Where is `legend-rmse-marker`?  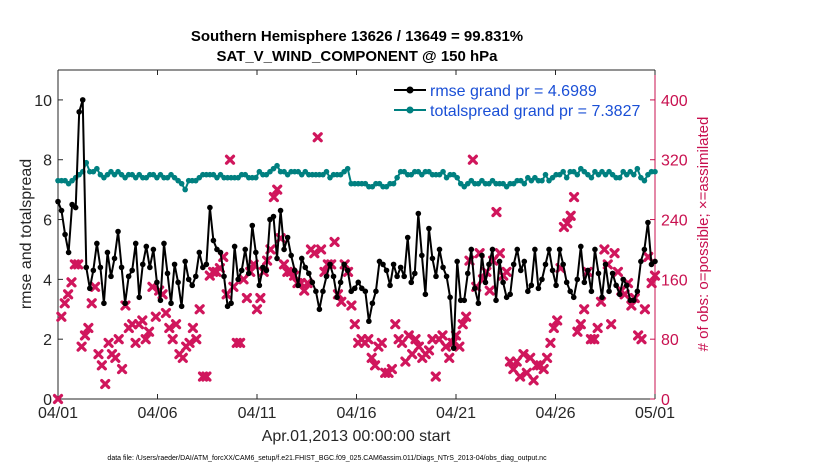
legend-rmse-marker is located at coordinates (410, 90).